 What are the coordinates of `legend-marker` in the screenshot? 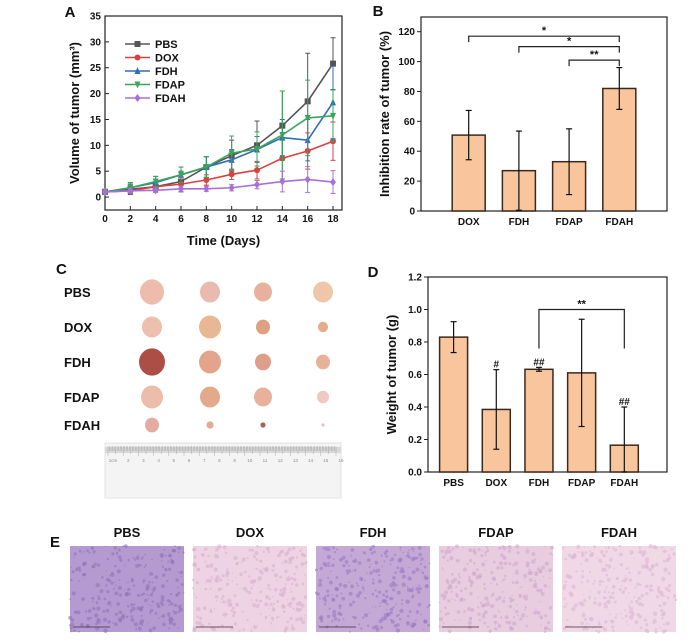 It's located at (137, 98).